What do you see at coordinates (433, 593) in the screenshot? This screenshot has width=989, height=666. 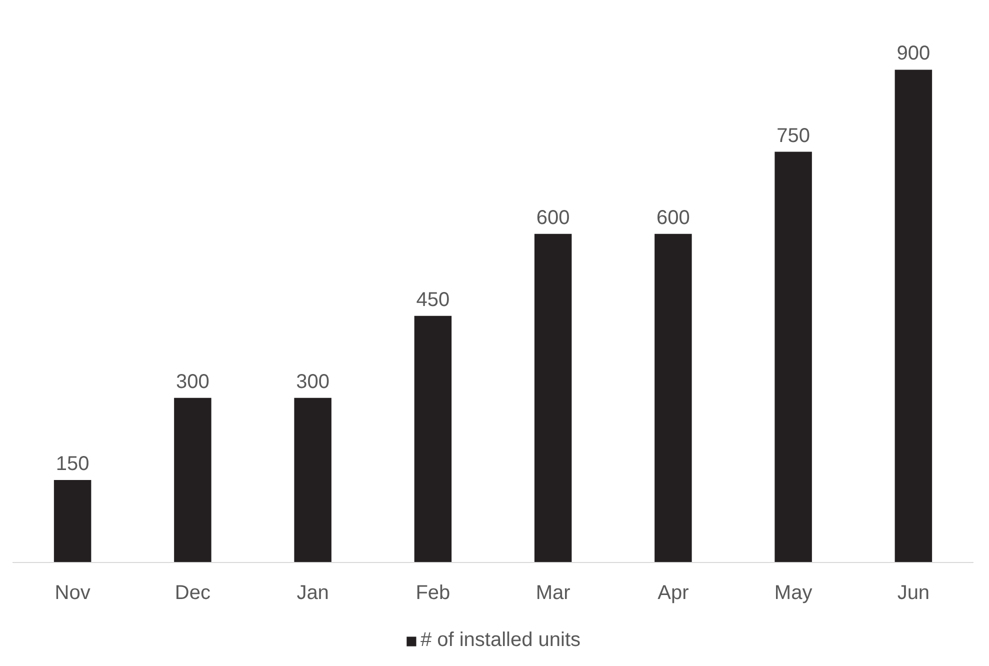 I see `x-tick-label: Feb` at bounding box center [433, 593].